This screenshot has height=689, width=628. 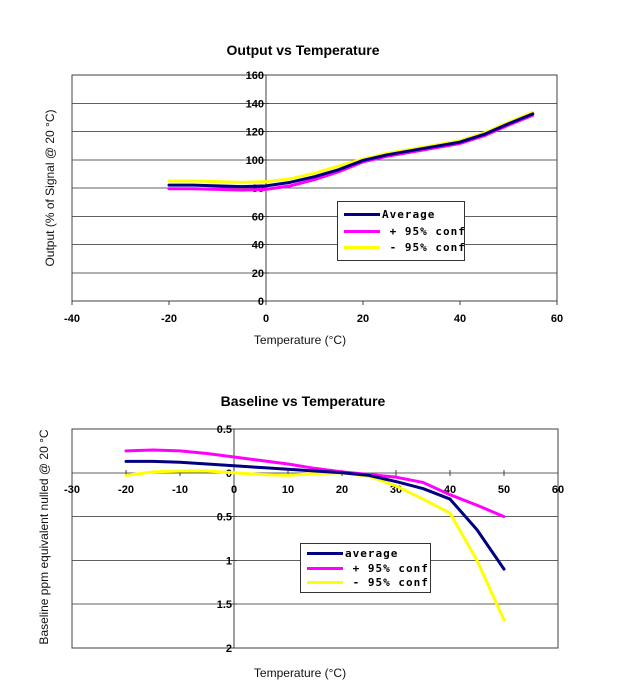 What do you see at coordinates (300, 673) in the screenshot?
I see `chart2-x-axis-title: Temperature (°C)` at bounding box center [300, 673].